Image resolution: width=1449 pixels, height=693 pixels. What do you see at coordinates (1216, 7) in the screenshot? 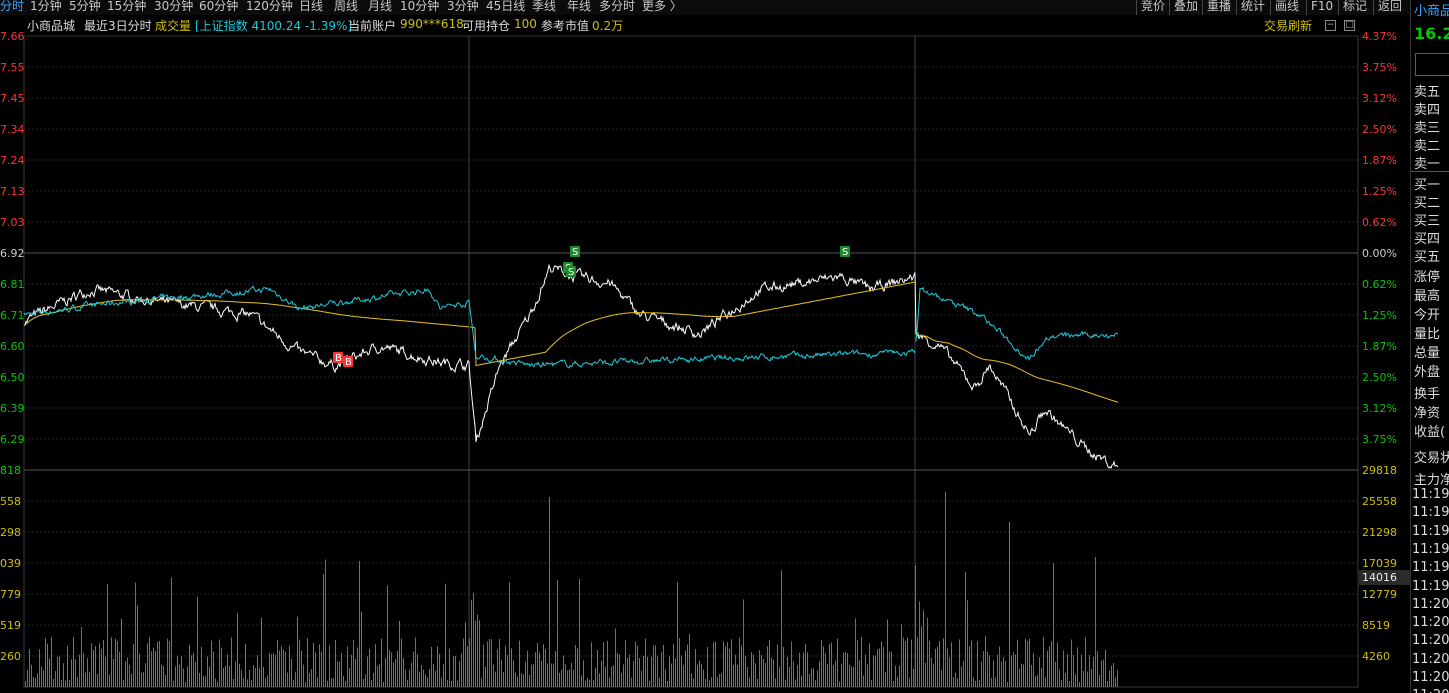
I see `tool-button-2: 重播` at bounding box center [1216, 7].